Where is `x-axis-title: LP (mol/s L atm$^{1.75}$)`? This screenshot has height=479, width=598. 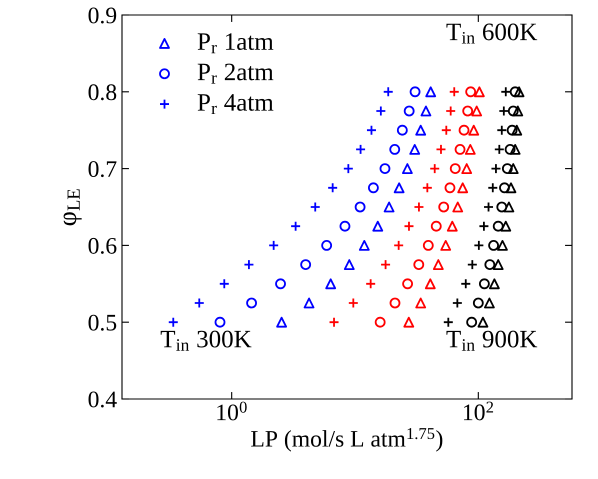 x-axis-title: LP (mol/s L atm$^{1.75}$) is located at coordinates (346, 440).